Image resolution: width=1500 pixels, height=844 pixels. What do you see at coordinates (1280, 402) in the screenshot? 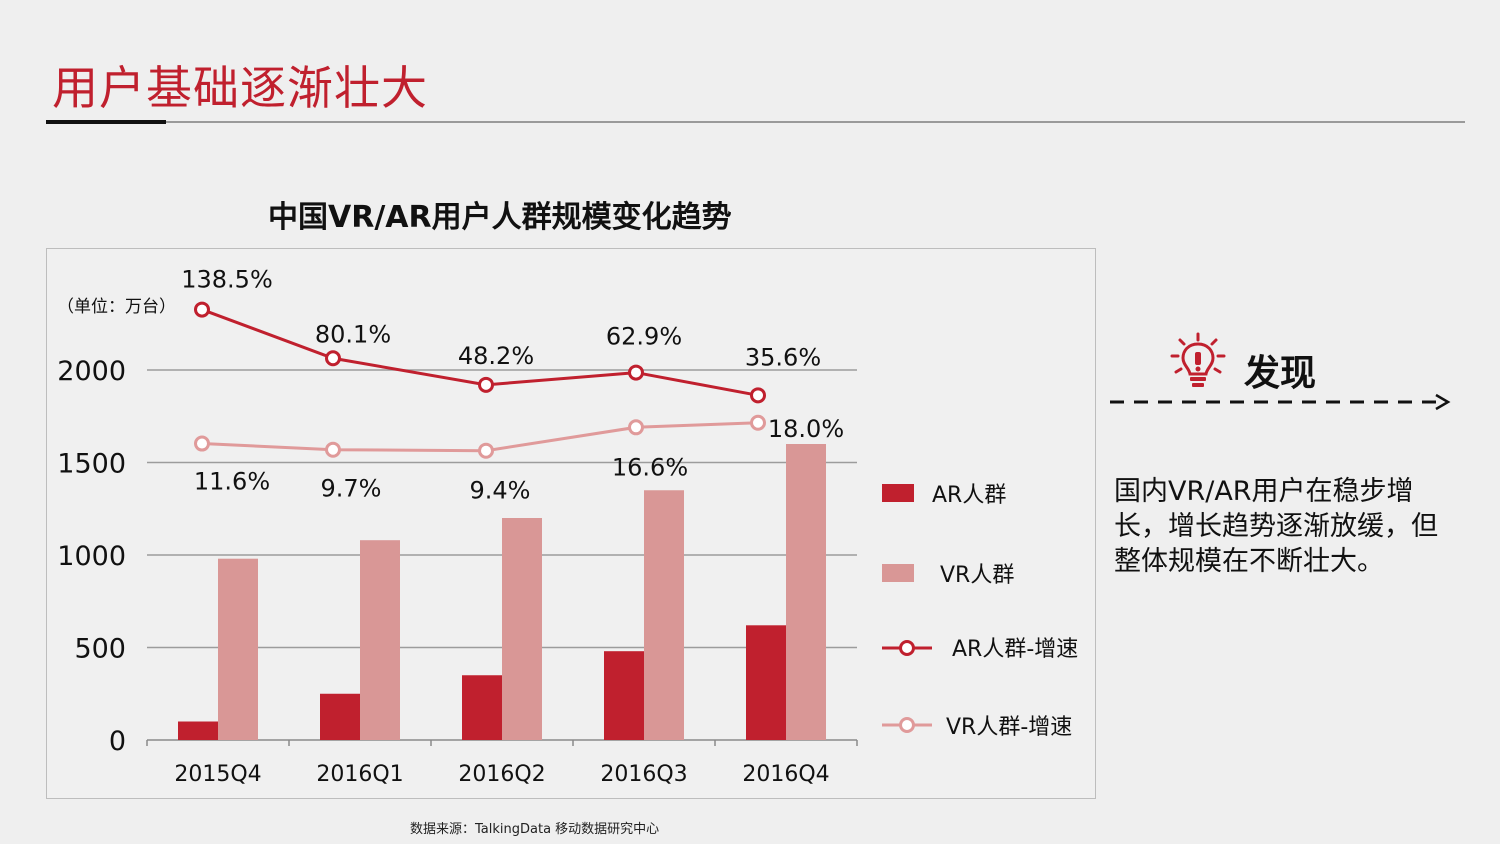
I see `dashed-arrow-icon` at bounding box center [1280, 402].